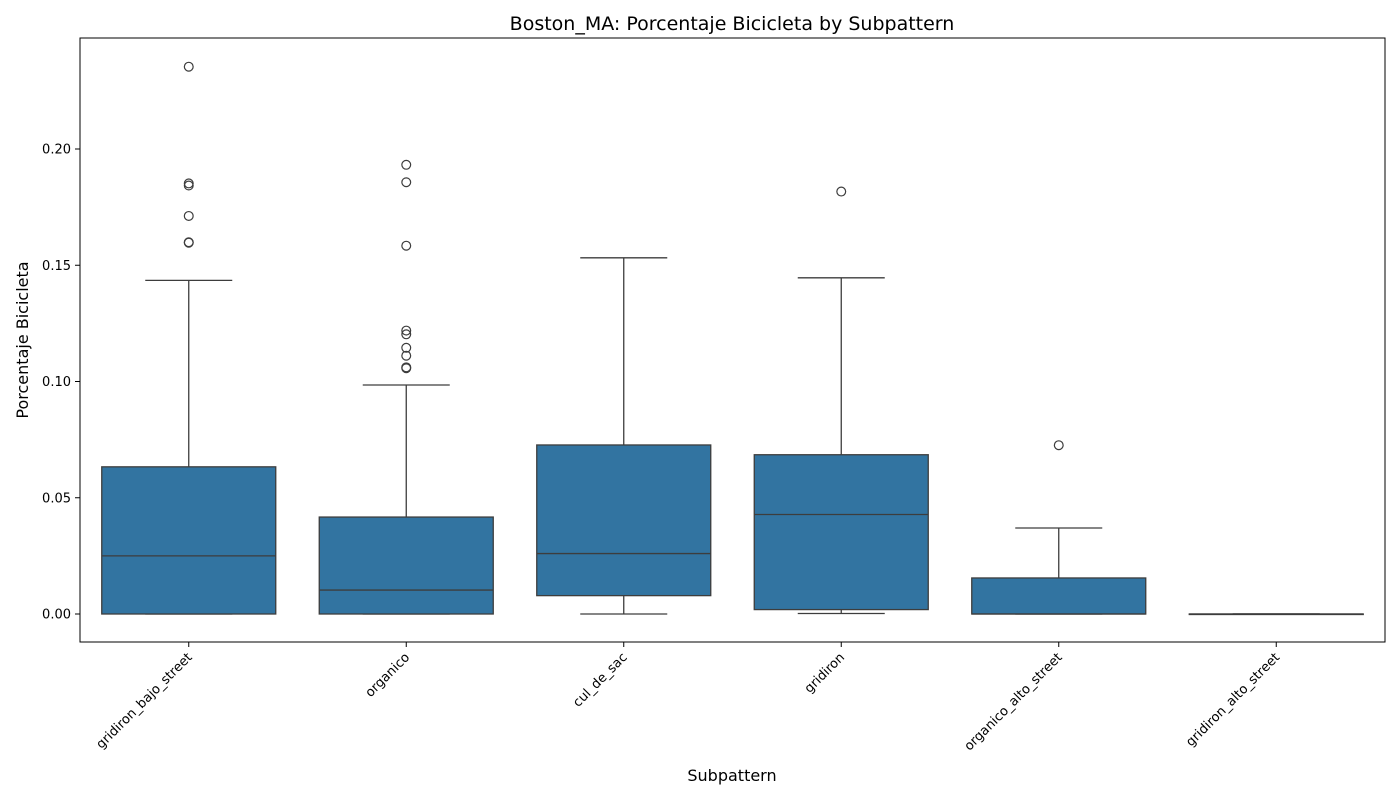 This screenshot has height=800, width=1400. What do you see at coordinates (1059, 527) in the screenshot?
I see `box-group-organico-alto-street` at bounding box center [1059, 527].